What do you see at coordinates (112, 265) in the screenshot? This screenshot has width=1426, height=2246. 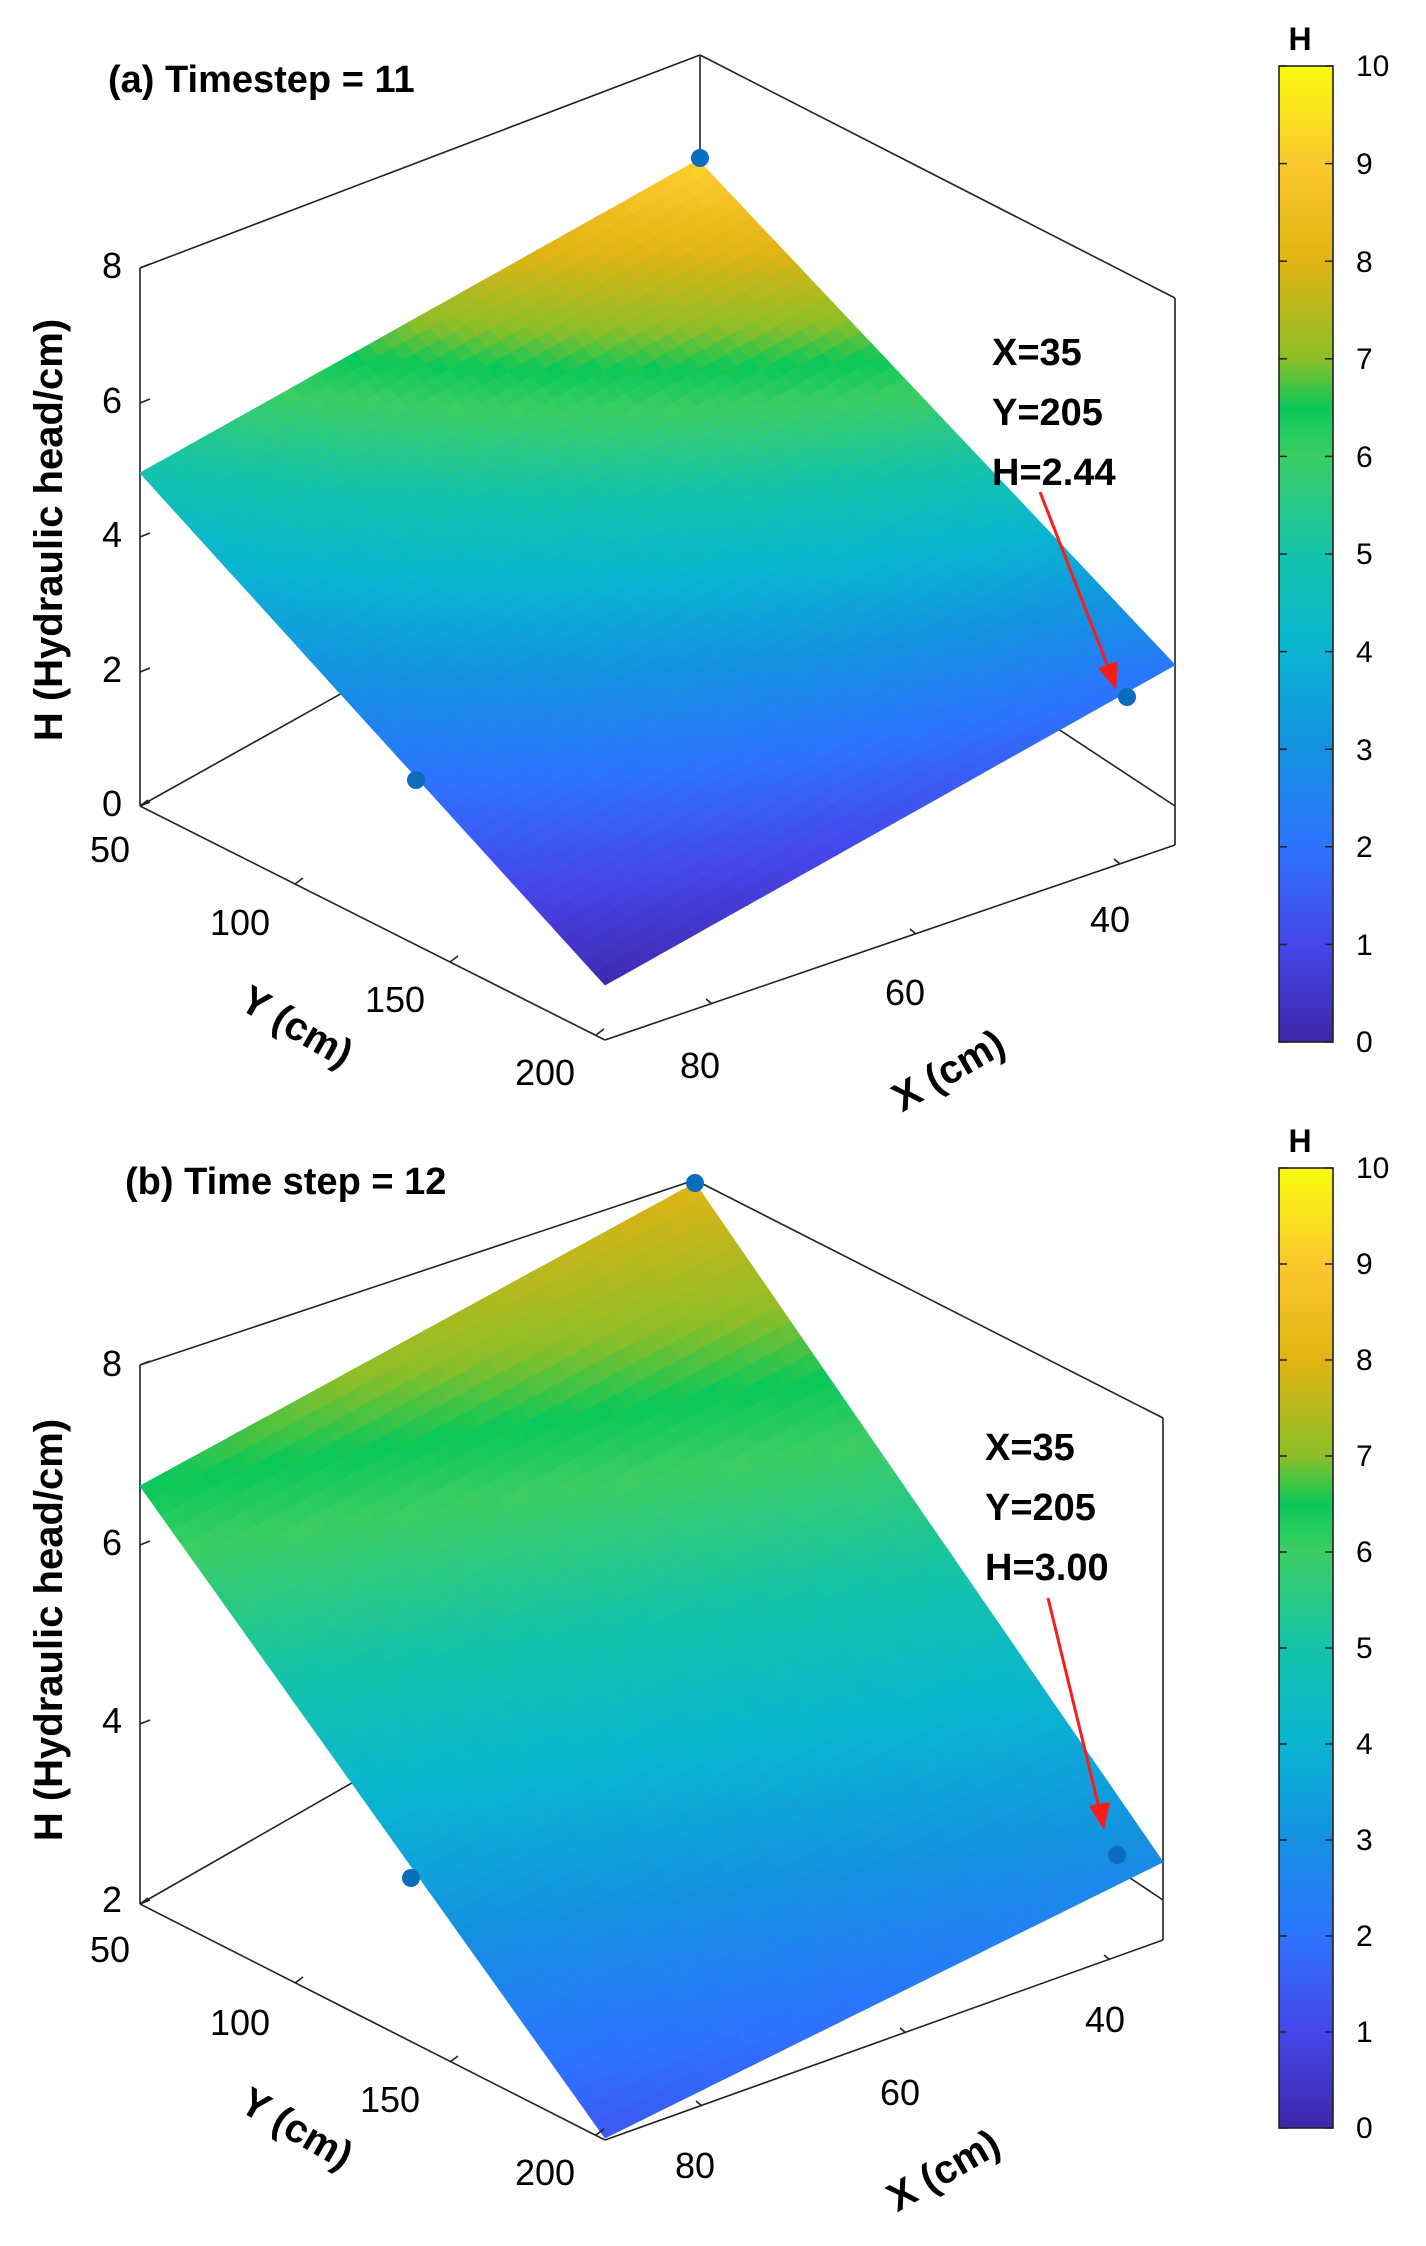 I see `panel-a-z-tick: 8` at bounding box center [112, 265].